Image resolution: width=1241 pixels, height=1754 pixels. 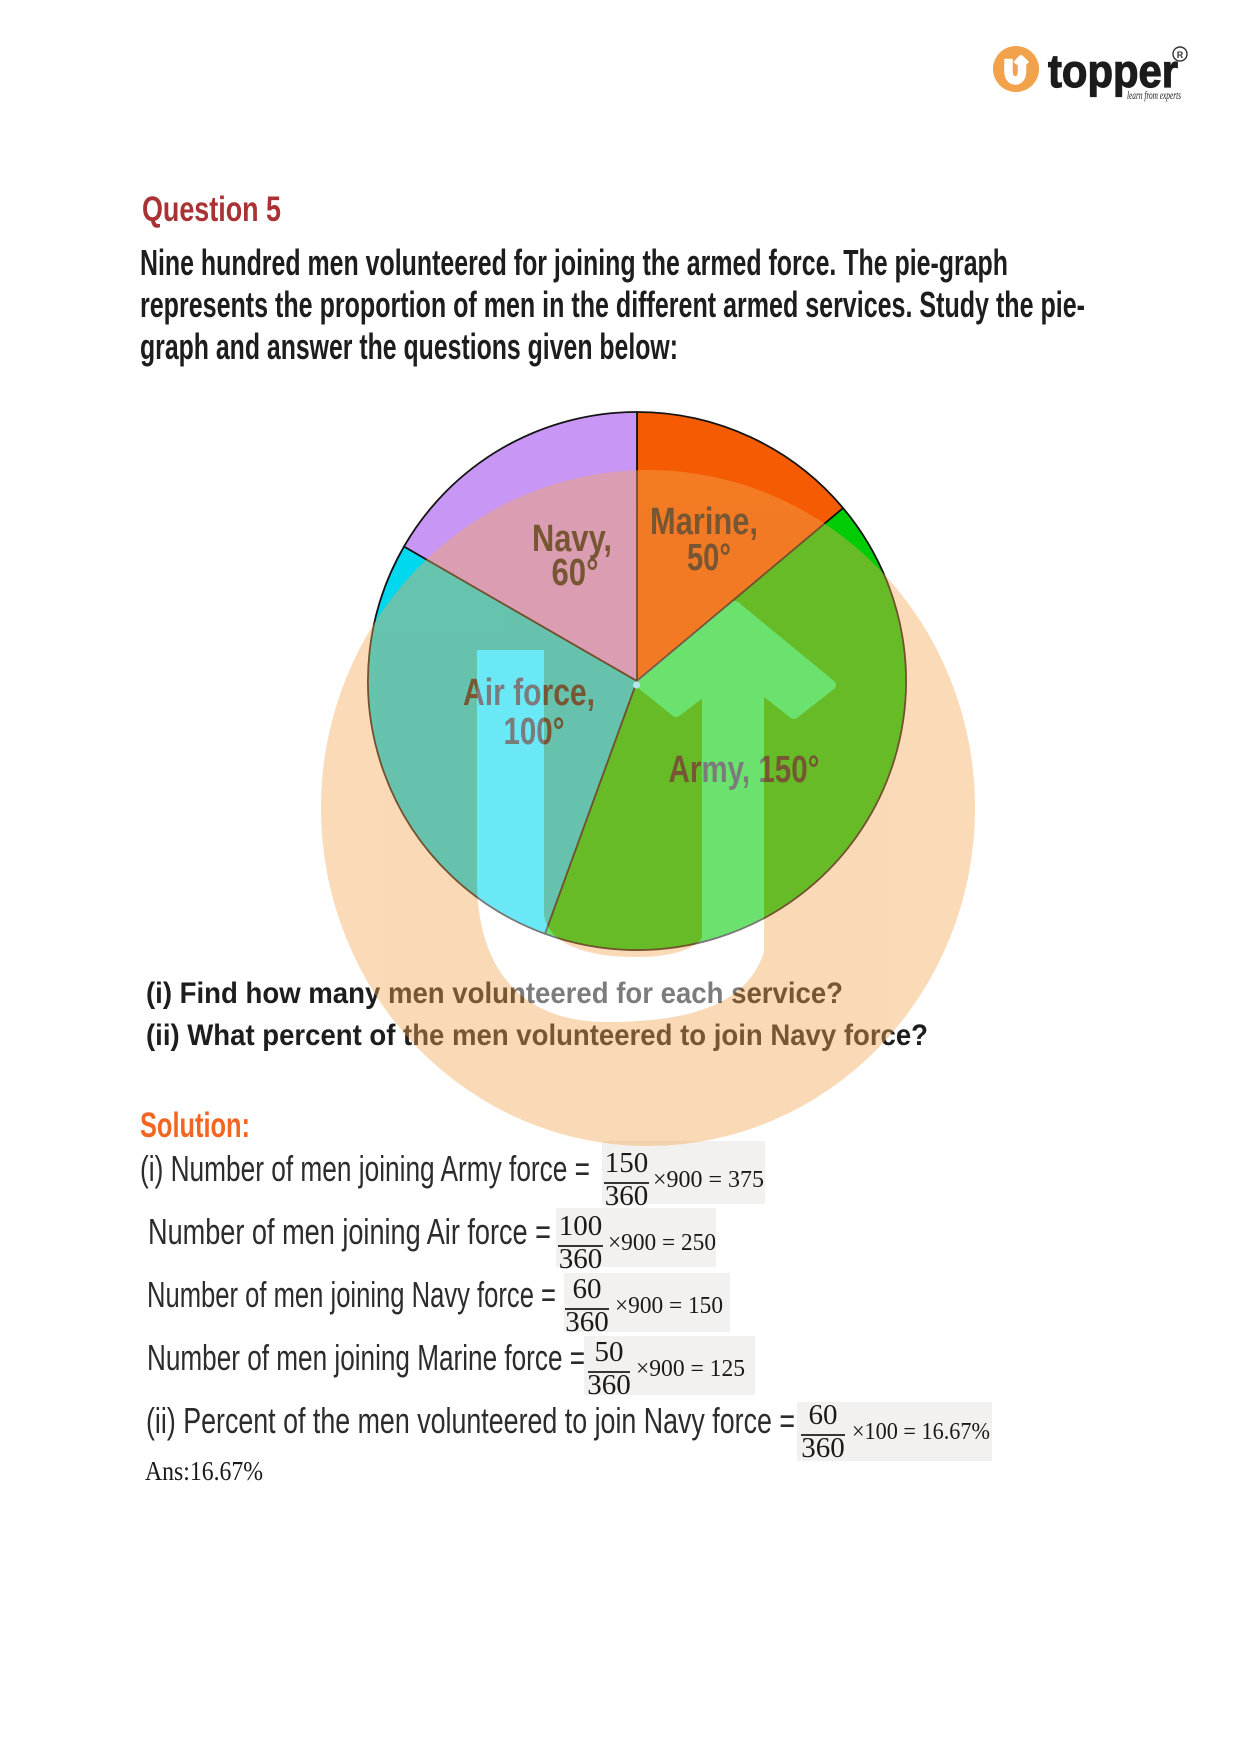 I want to click on svg-text: 60°, so click(x=575, y=573).